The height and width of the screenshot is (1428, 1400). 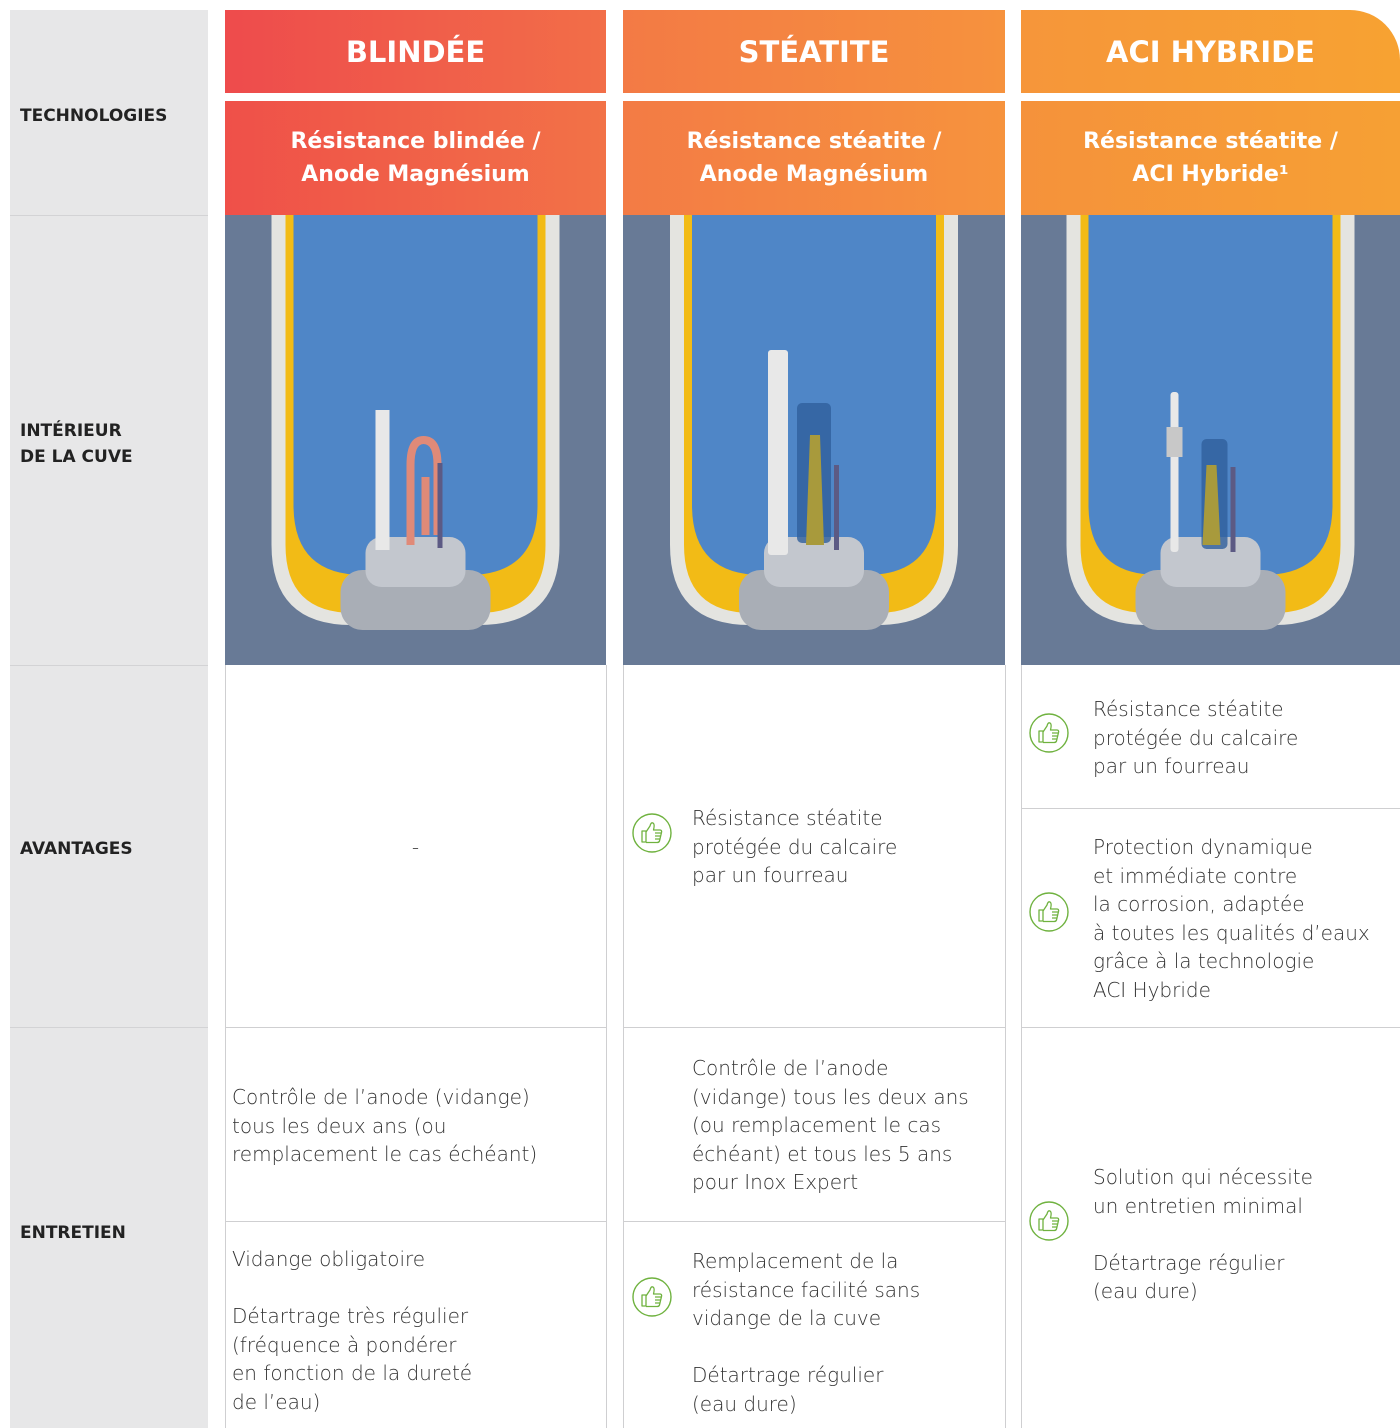 I want to click on row-label: AVANTAGES, so click(x=76, y=849).